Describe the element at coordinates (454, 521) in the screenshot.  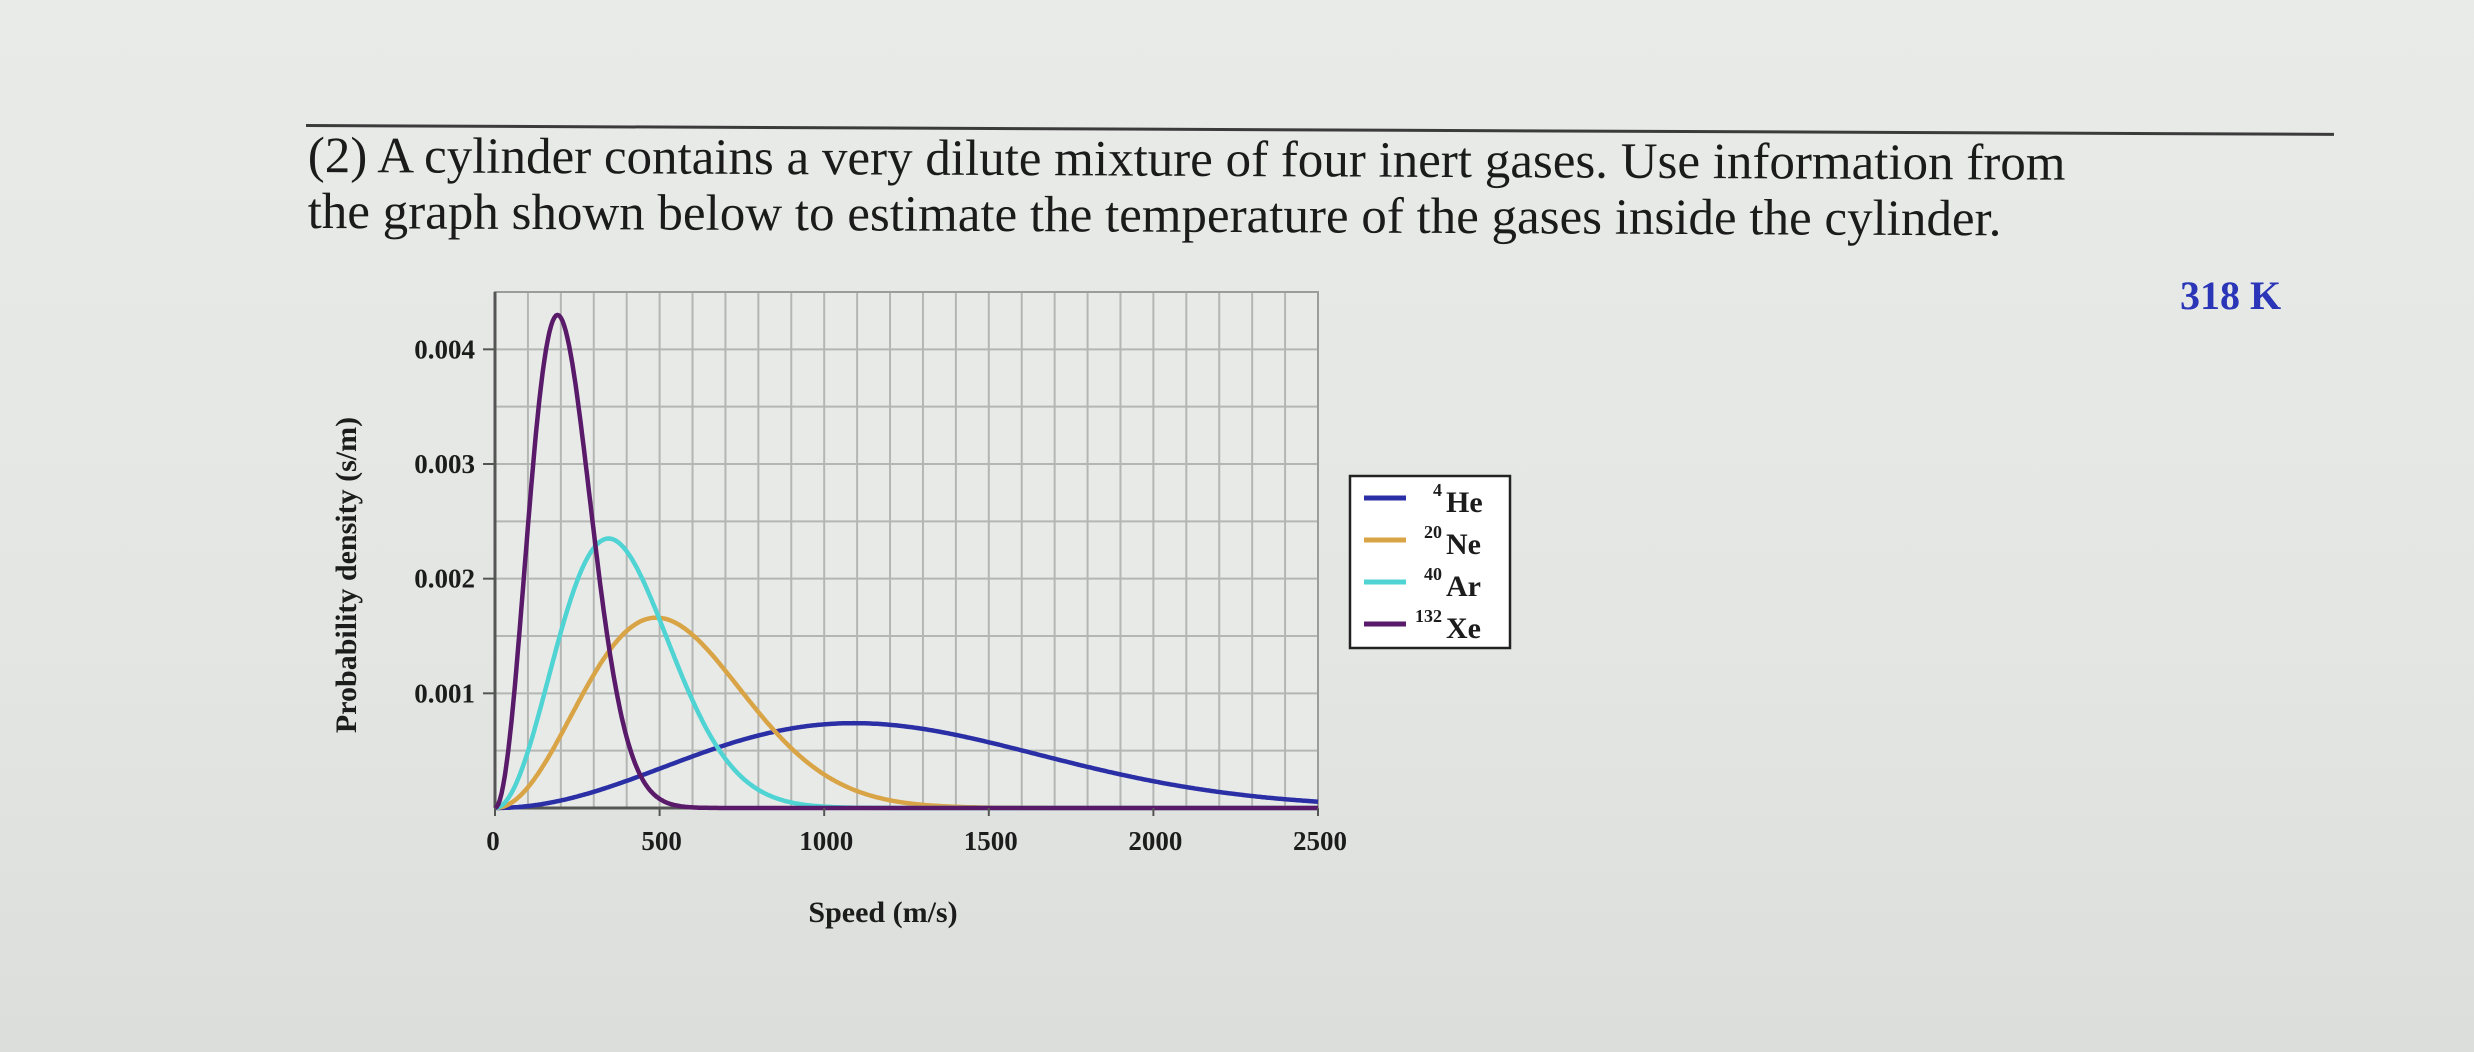
I see `y-axis-ticks: 0.001 0.002 0.003 0.004` at that location.